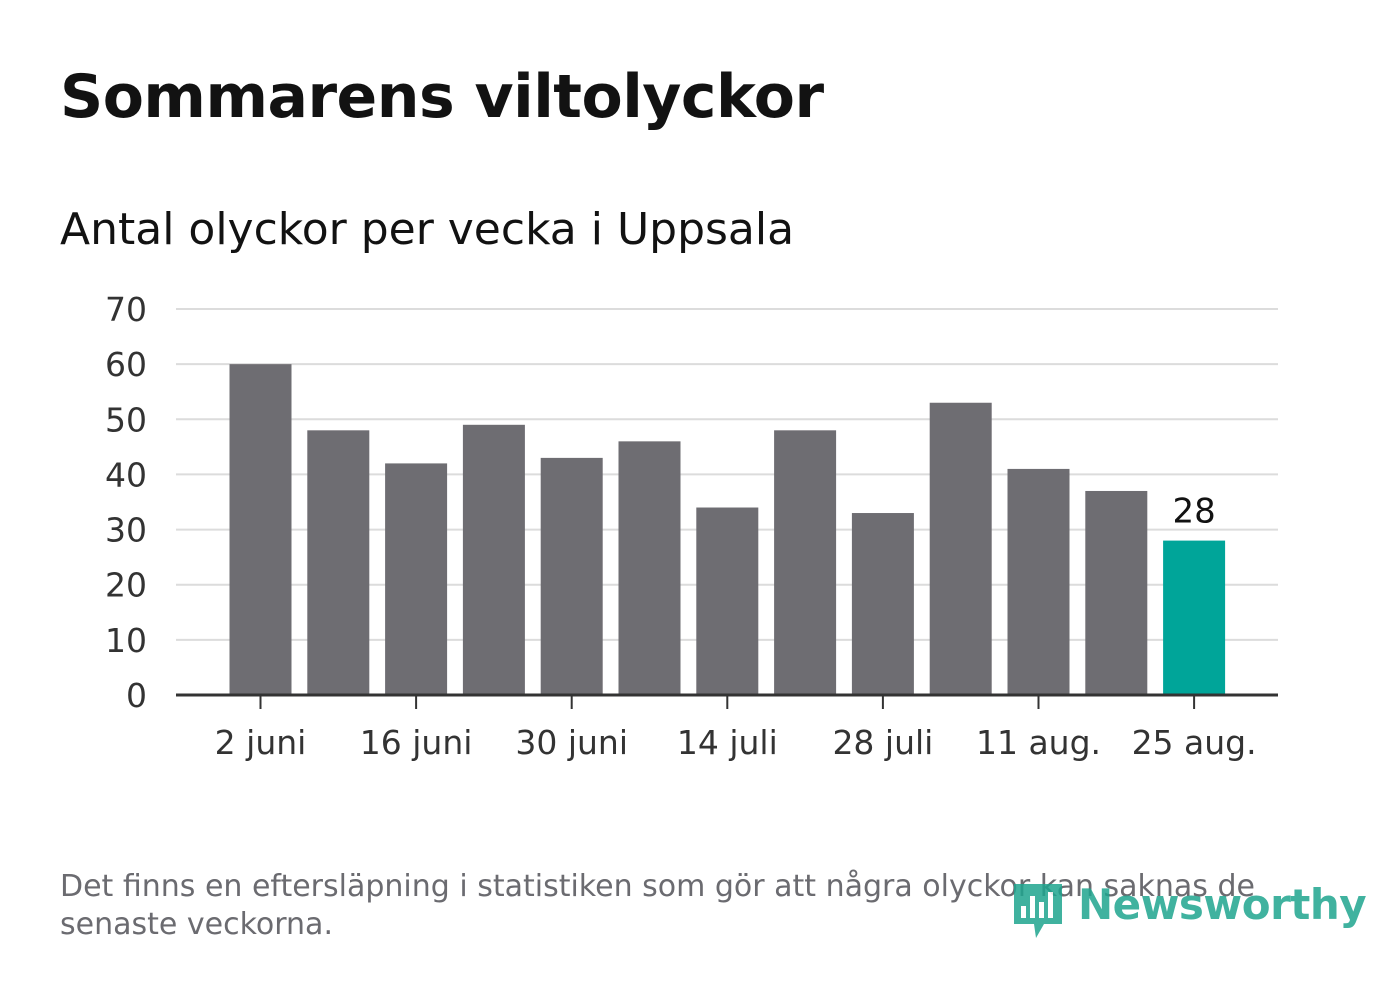 The height and width of the screenshot is (999, 1382). What do you see at coordinates (571, 742) in the screenshot?
I see `x-tick-label: 30 juni` at bounding box center [571, 742].